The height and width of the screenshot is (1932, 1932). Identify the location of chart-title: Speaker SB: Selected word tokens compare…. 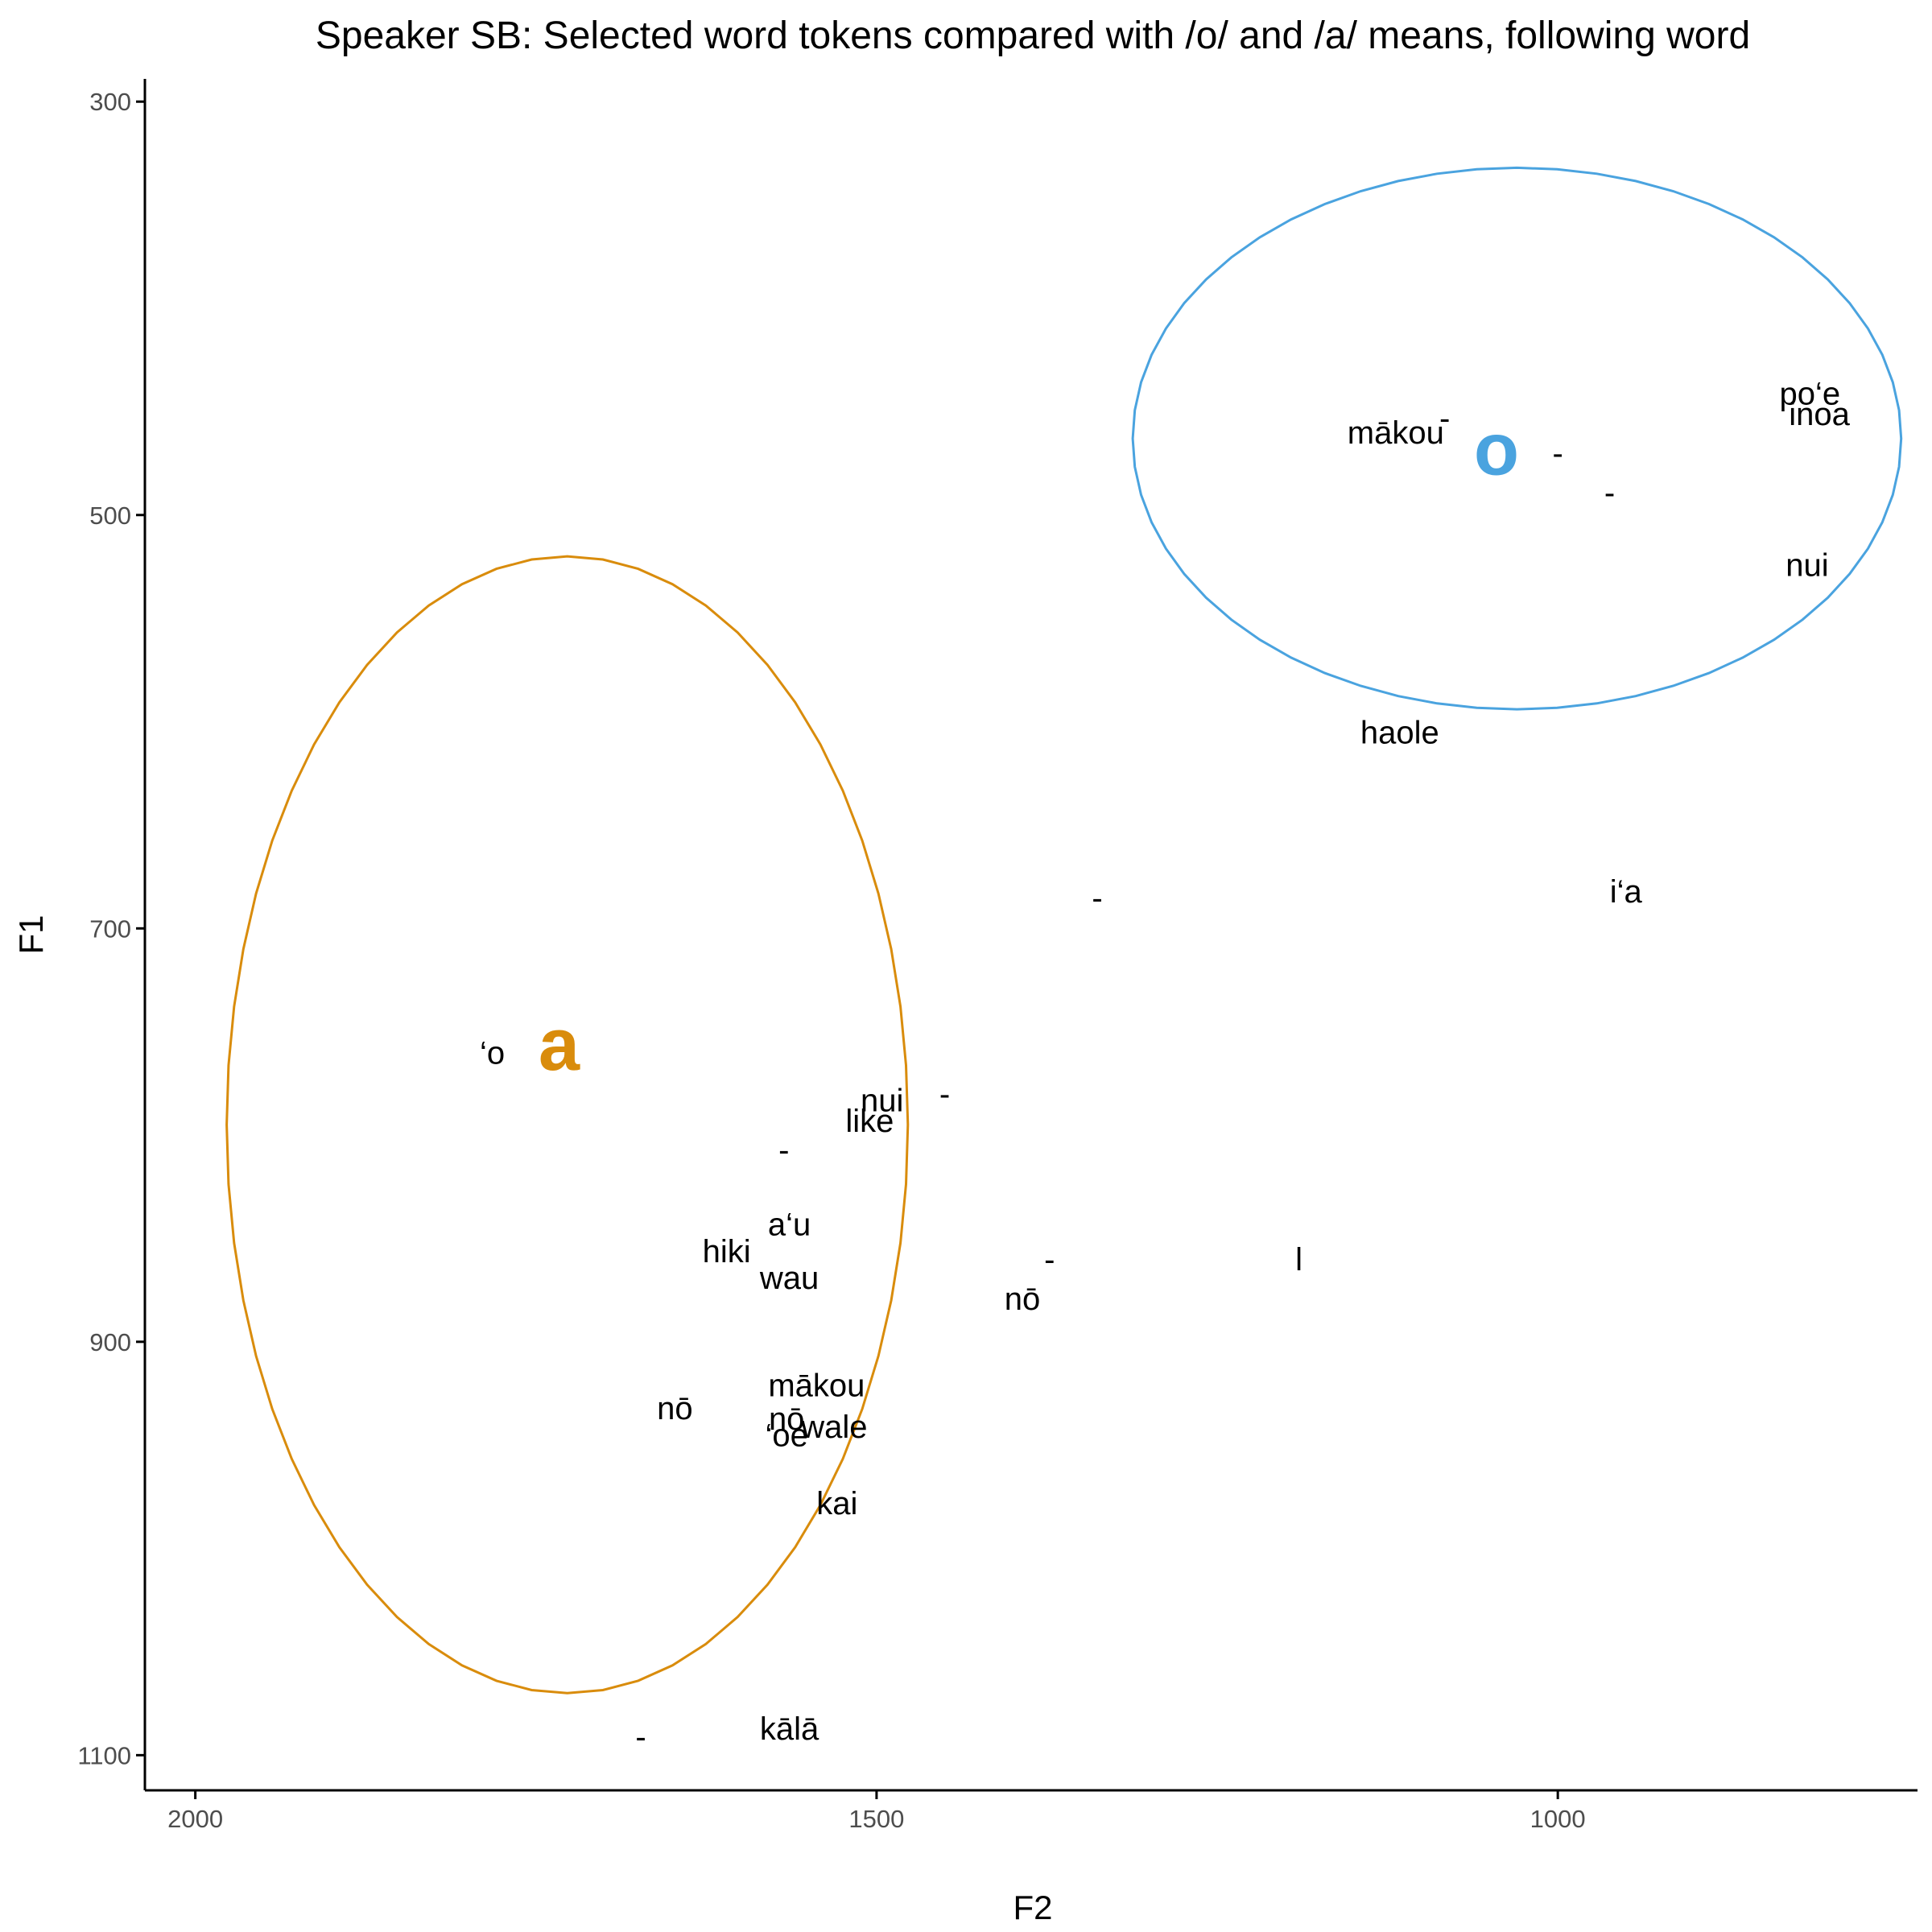
(1033, 35).